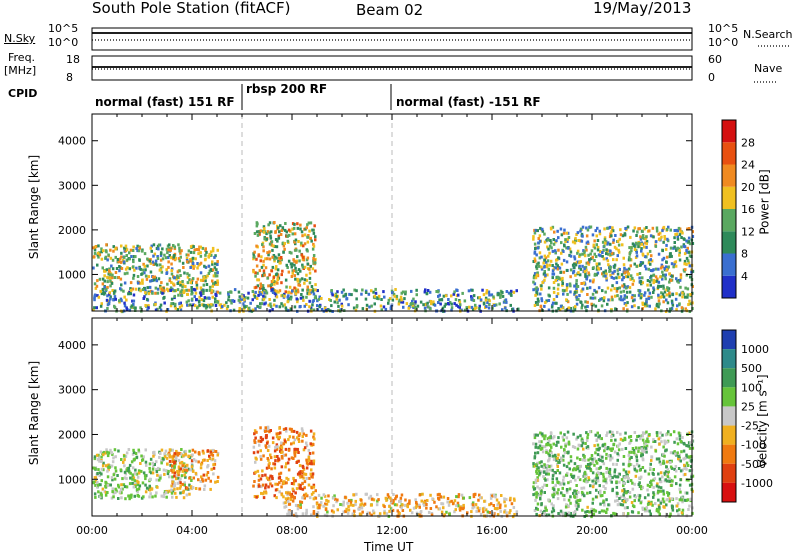  What do you see at coordinates (729, 397) in the screenshot?
I see `colorbar-swatch` at bounding box center [729, 397].